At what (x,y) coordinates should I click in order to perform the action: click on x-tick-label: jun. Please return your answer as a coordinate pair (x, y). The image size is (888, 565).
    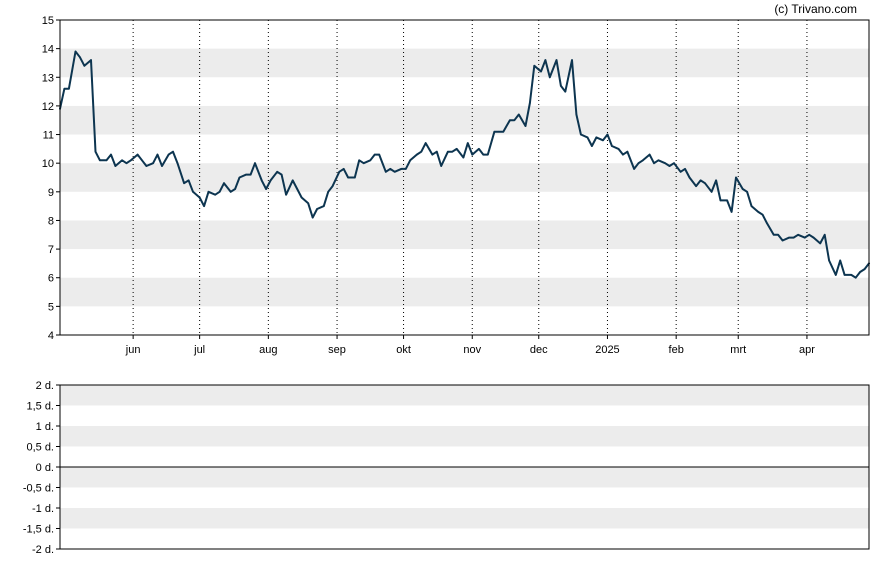
    Looking at the image, I should click on (133, 350).